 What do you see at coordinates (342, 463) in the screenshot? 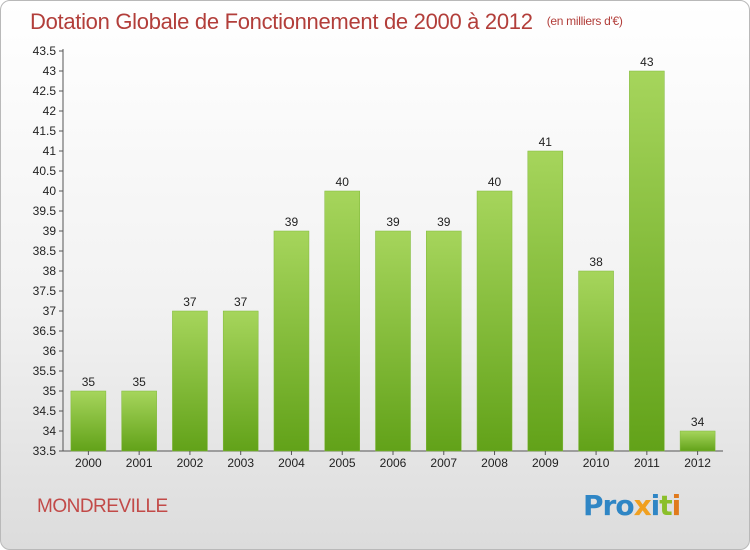
I see `x-tick-label: 2005` at bounding box center [342, 463].